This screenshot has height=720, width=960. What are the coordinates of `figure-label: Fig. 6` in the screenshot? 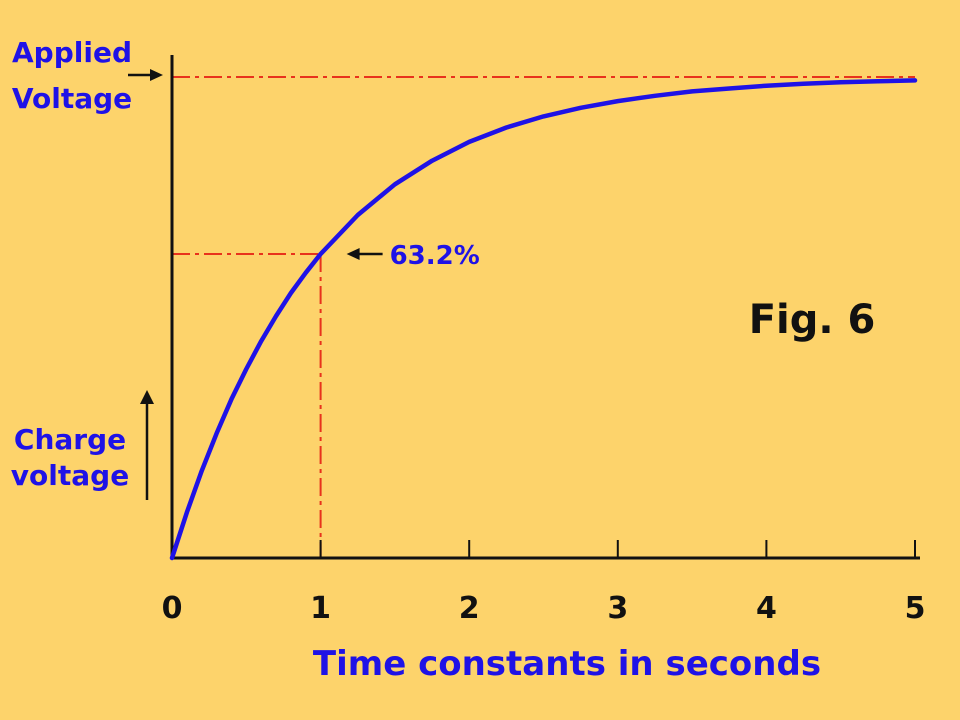 It's located at (812, 320).